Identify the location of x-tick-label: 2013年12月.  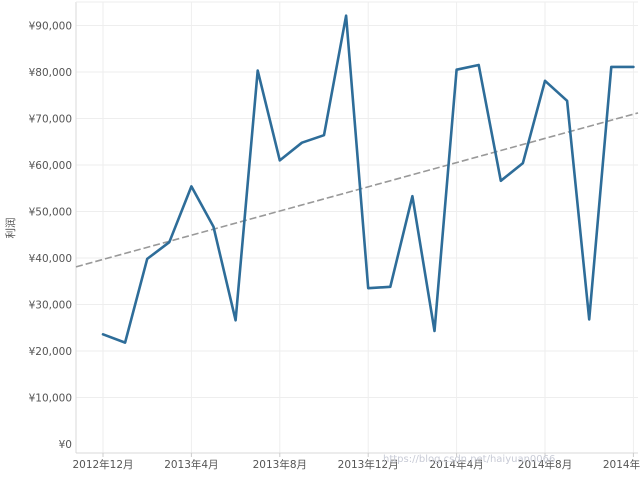
(368, 464).